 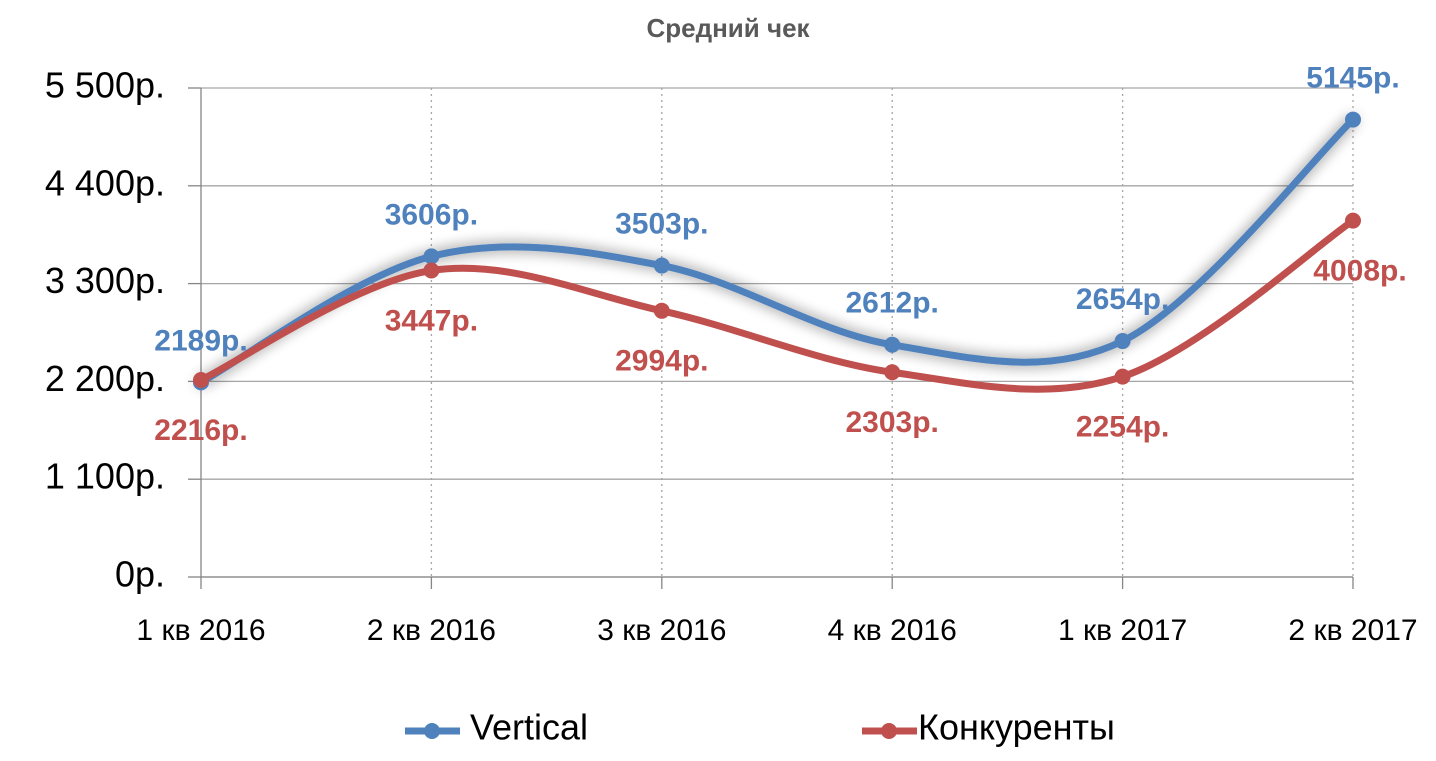 I want to click on data-label: 2654р., so click(x=1122, y=299).